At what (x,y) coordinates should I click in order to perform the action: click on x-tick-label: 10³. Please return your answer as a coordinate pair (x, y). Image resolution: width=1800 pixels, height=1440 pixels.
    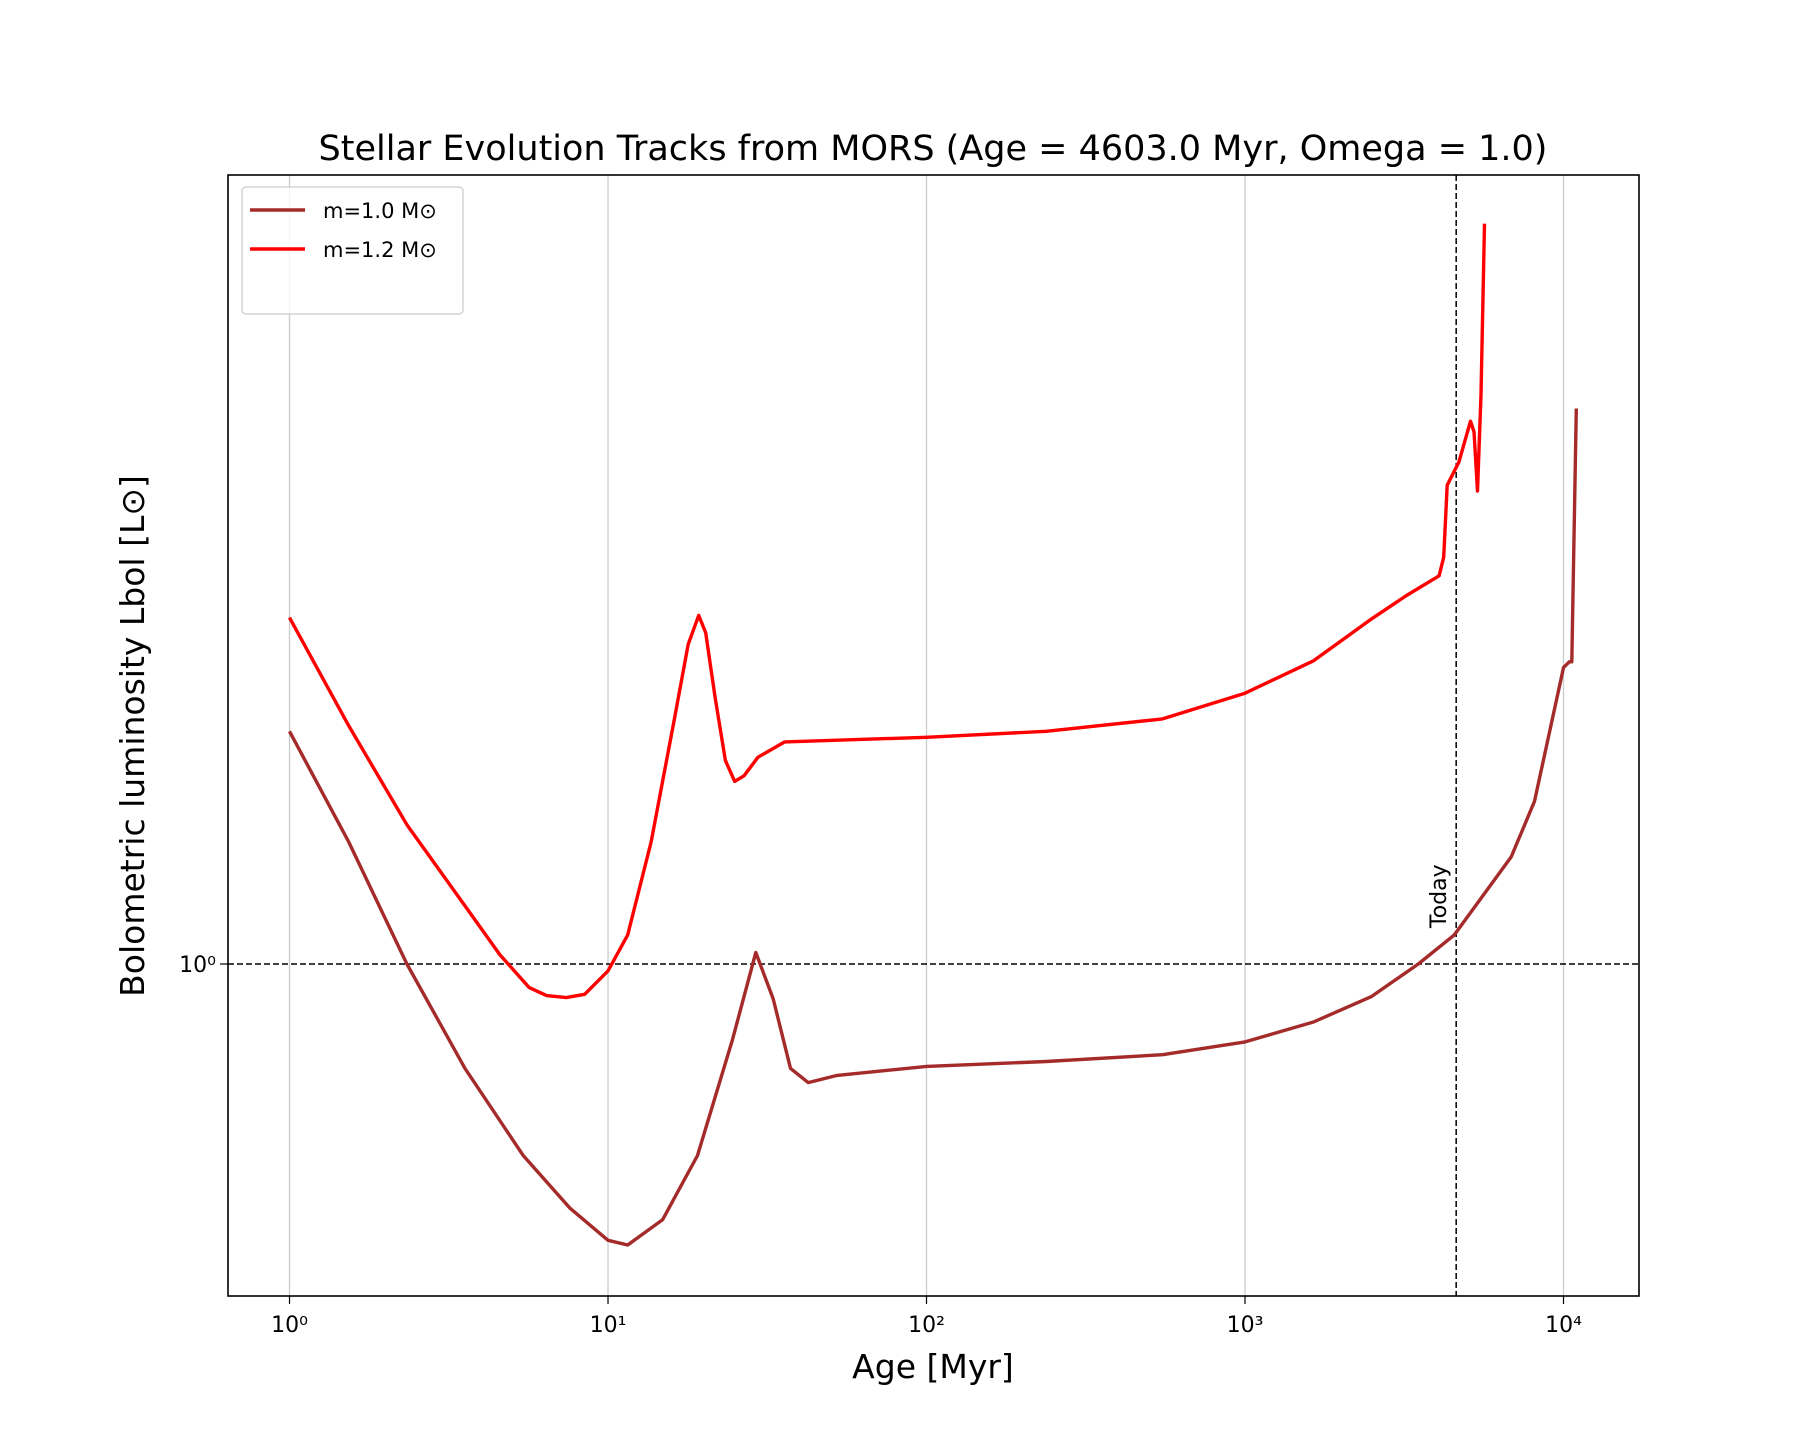
    Looking at the image, I should click on (1245, 1325).